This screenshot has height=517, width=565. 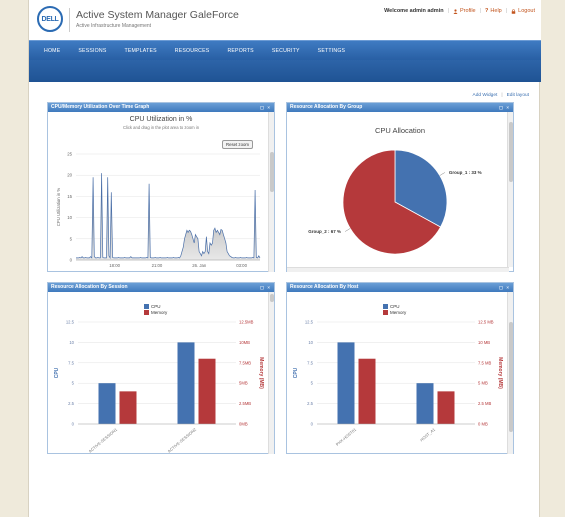 I want to click on chart-title: CPU Utilization in %, so click(x=161, y=119).